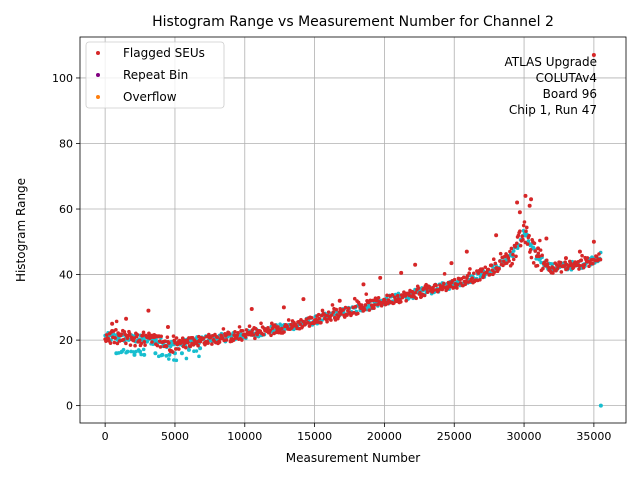  I want to click on y-axis-ticks: 0 20 40 60 80 100, so click(66, 242).